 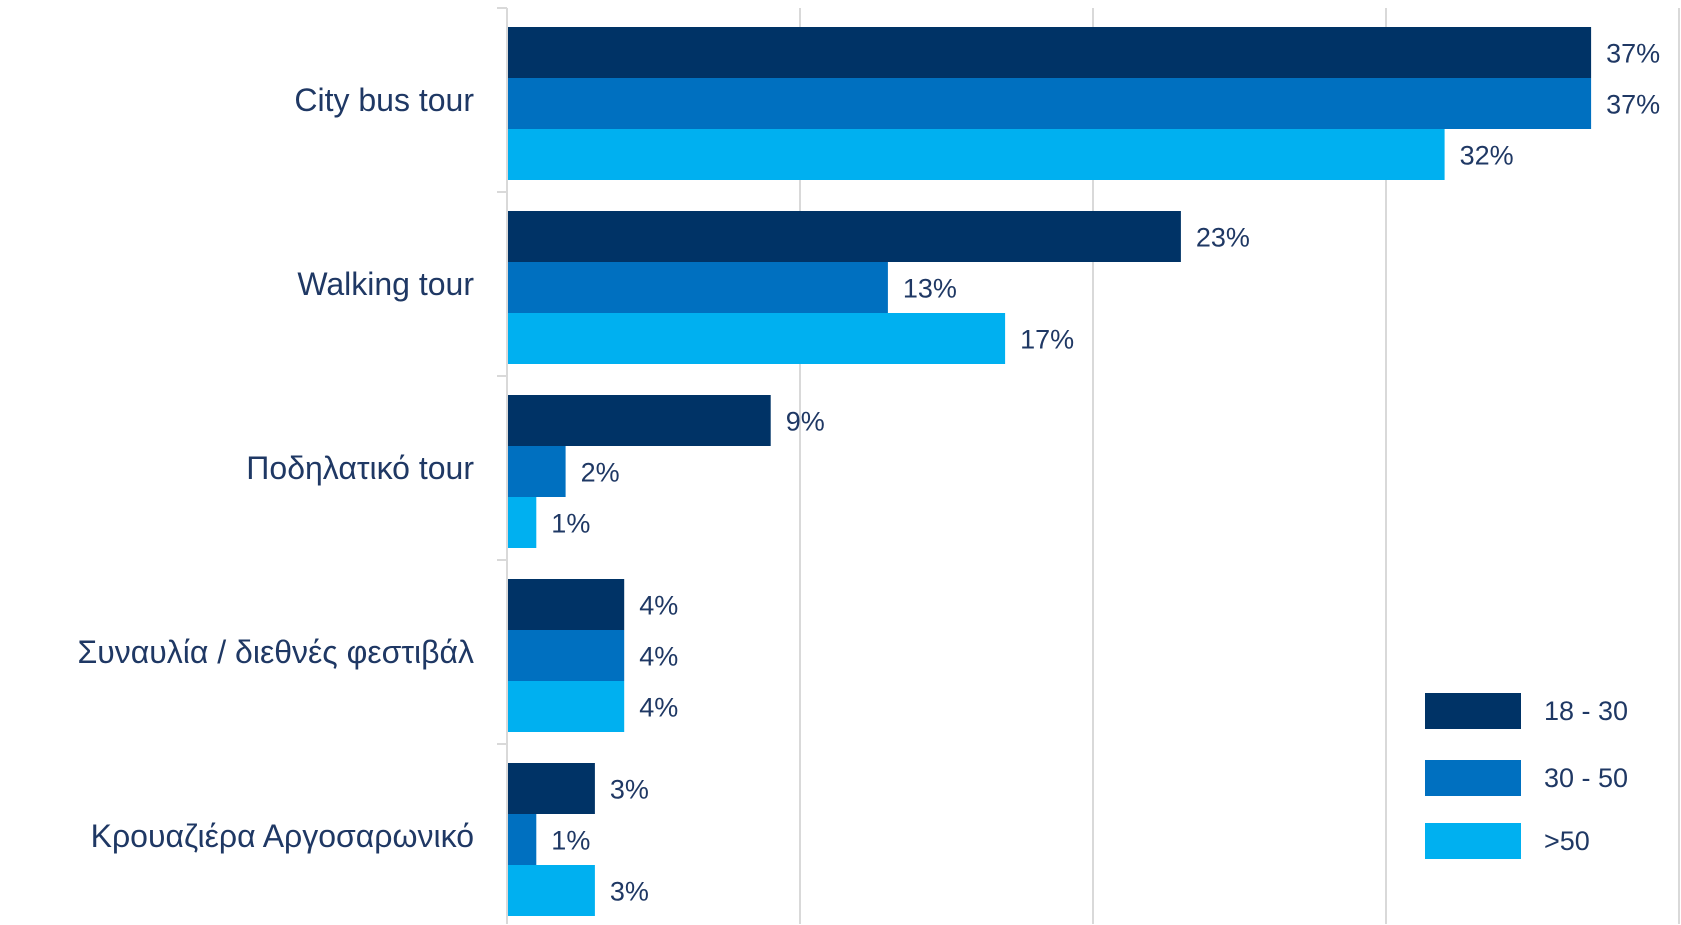 What do you see at coordinates (385, 284) in the screenshot?
I see `category-label: Walking tour` at bounding box center [385, 284].